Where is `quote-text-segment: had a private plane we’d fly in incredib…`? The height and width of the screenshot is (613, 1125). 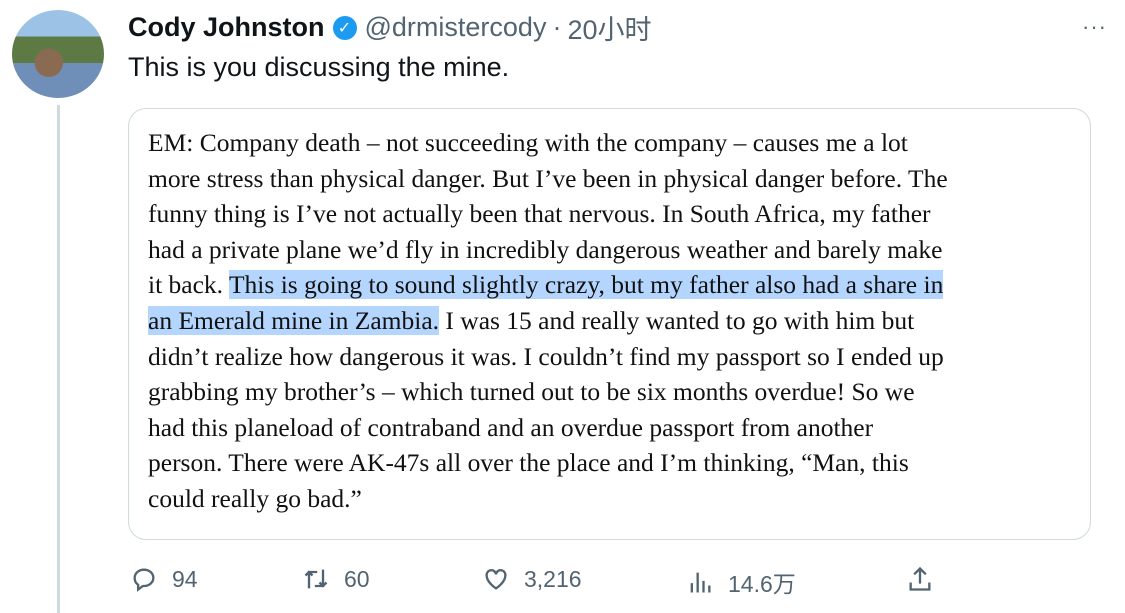 quote-text-segment: had a private plane we’d fly in incredib… is located at coordinates (545, 249).